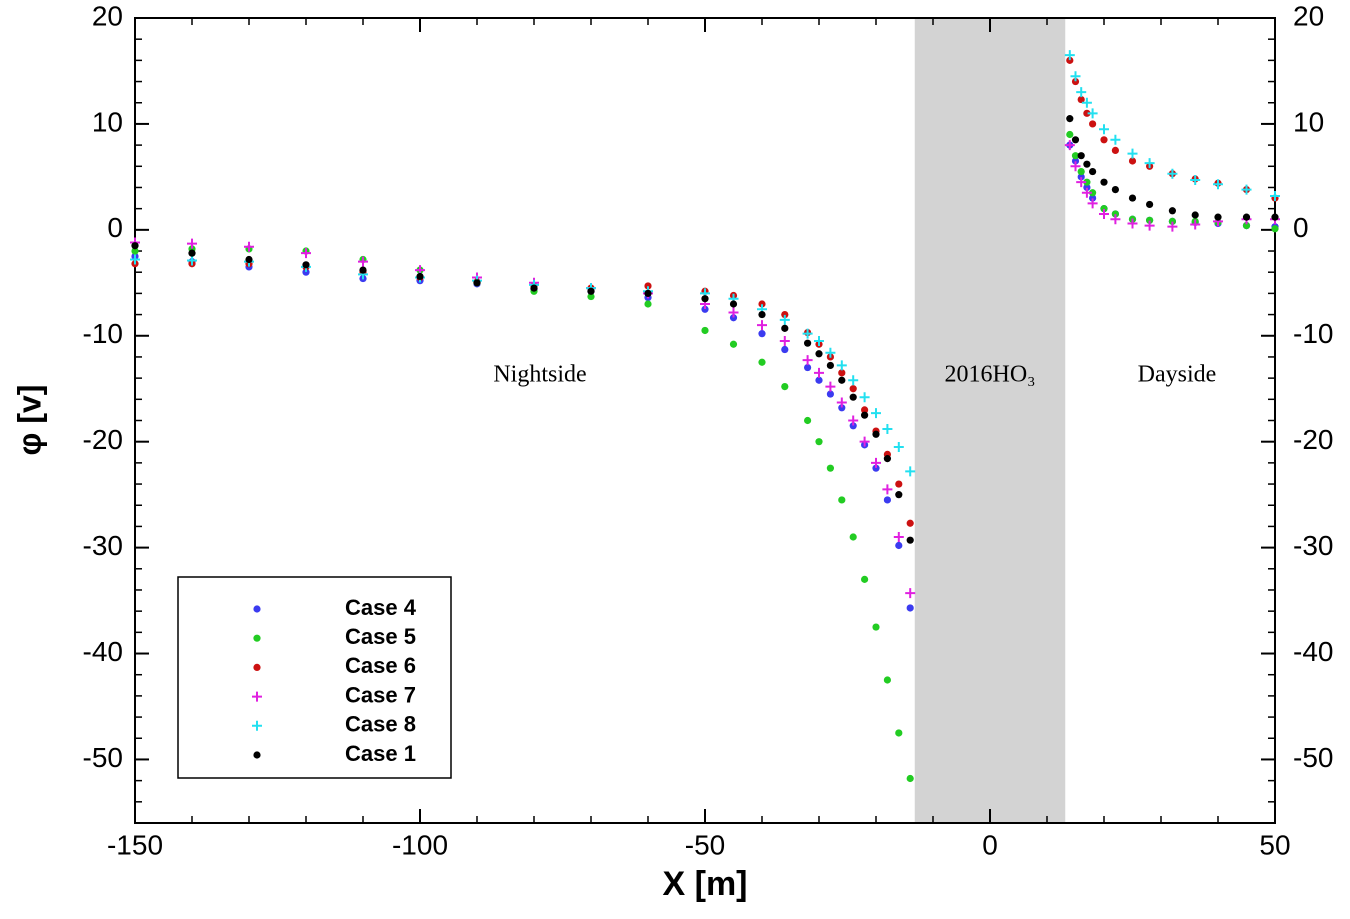  I want to click on legend-label: Case 1, so click(380, 753).